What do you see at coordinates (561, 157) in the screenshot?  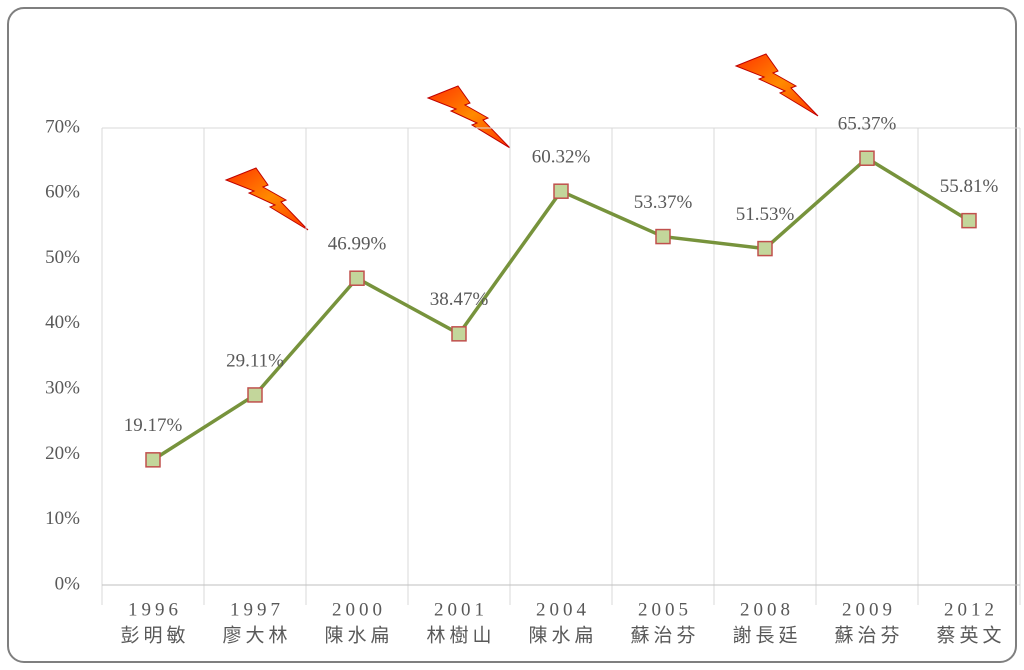 I see `data-label: 60.32%` at bounding box center [561, 157].